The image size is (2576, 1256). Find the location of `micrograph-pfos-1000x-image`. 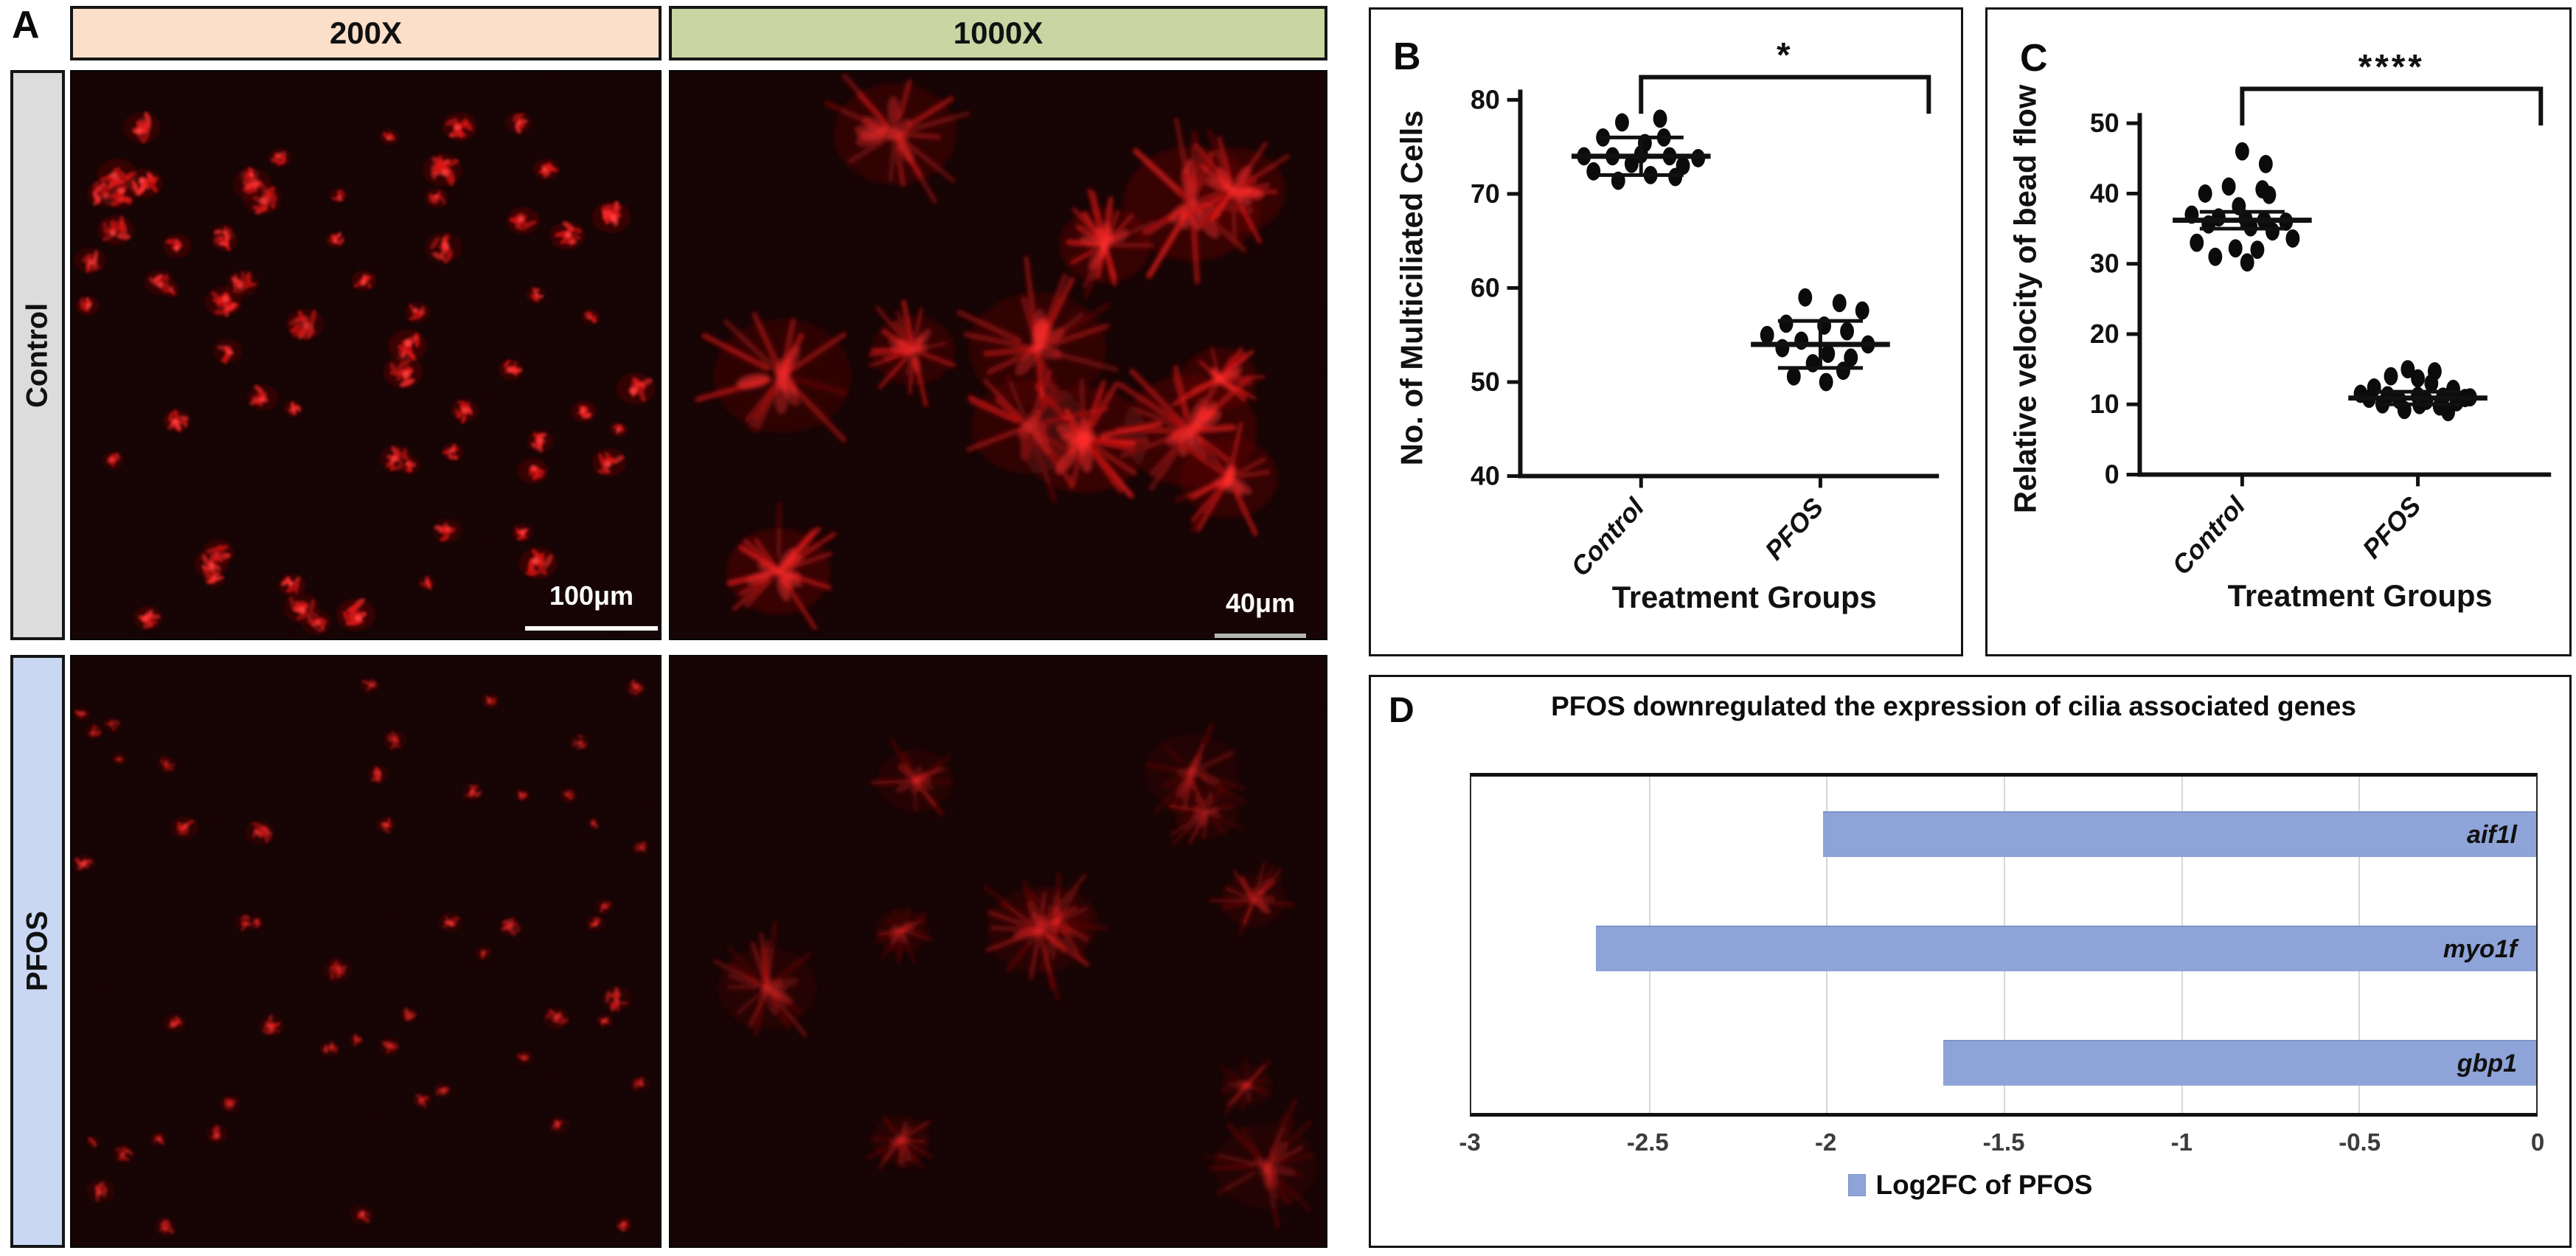

micrograph-pfos-1000x-image is located at coordinates (998, 951).